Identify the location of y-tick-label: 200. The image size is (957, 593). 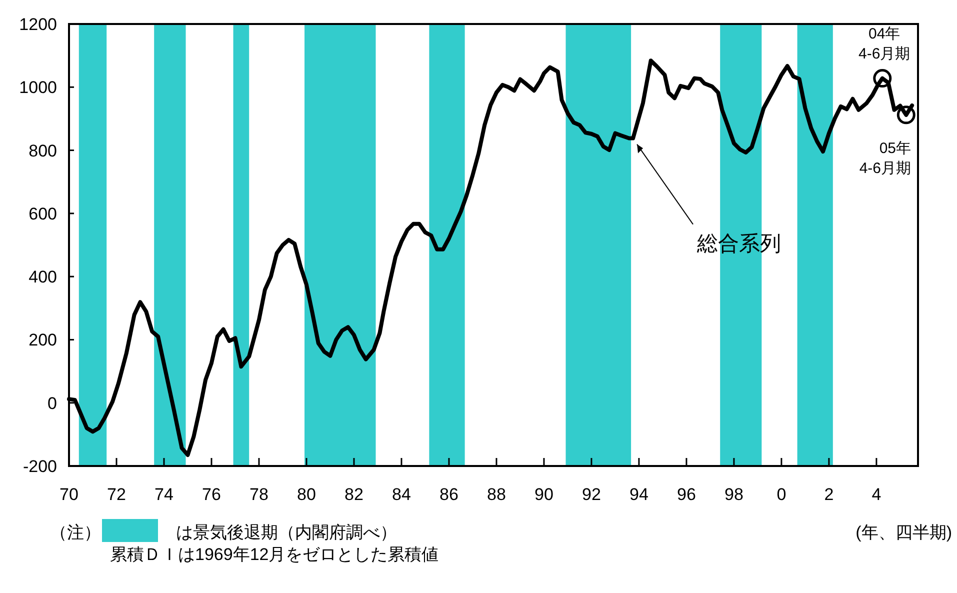
(42, 340).